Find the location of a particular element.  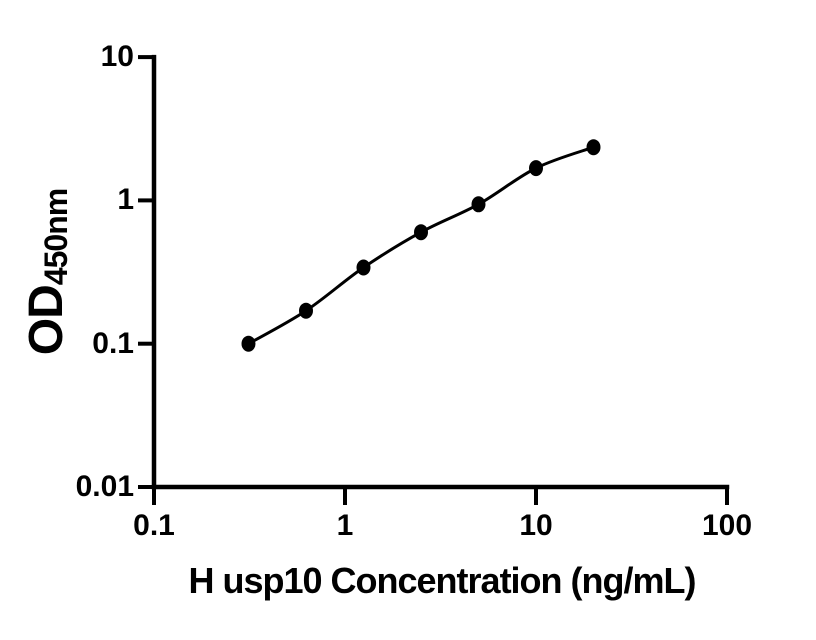

x-tick-label: 1 is located at coordinates (345, 525).